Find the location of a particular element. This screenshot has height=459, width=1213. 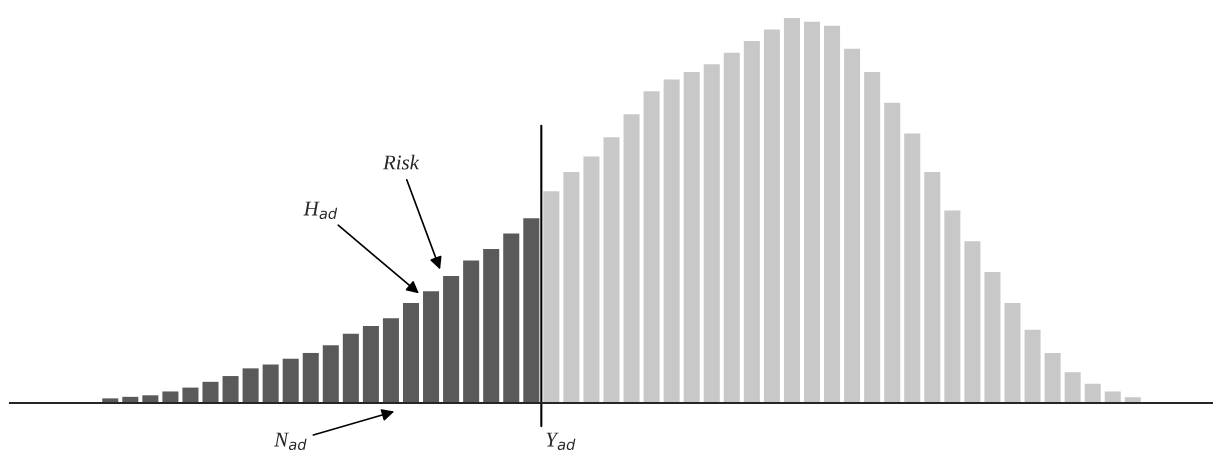

annotation: H$_{ad}$ is located at coordinates (320, 210).